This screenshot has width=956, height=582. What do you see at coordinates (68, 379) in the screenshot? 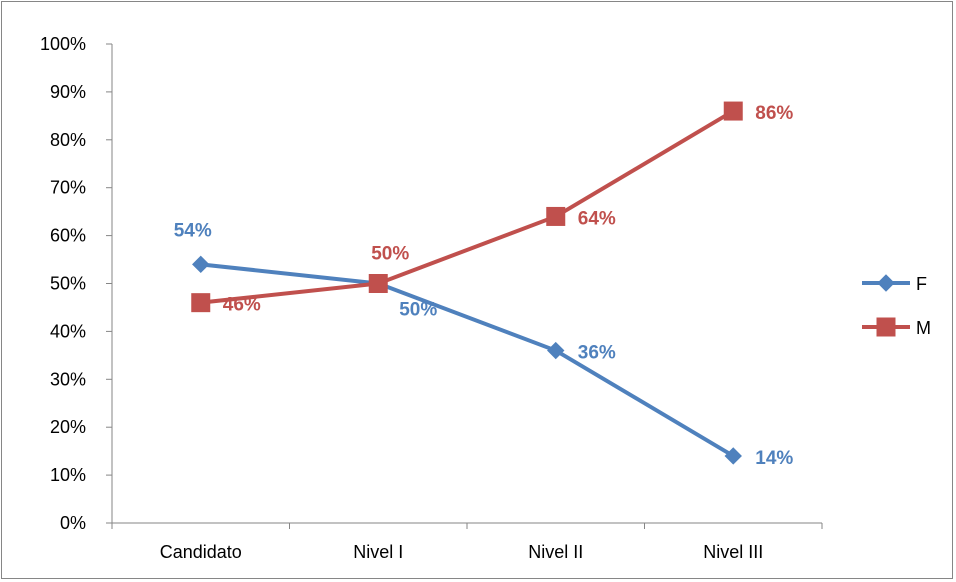
I see `y-tick-label: 30%` at bounding box center [68, 379].